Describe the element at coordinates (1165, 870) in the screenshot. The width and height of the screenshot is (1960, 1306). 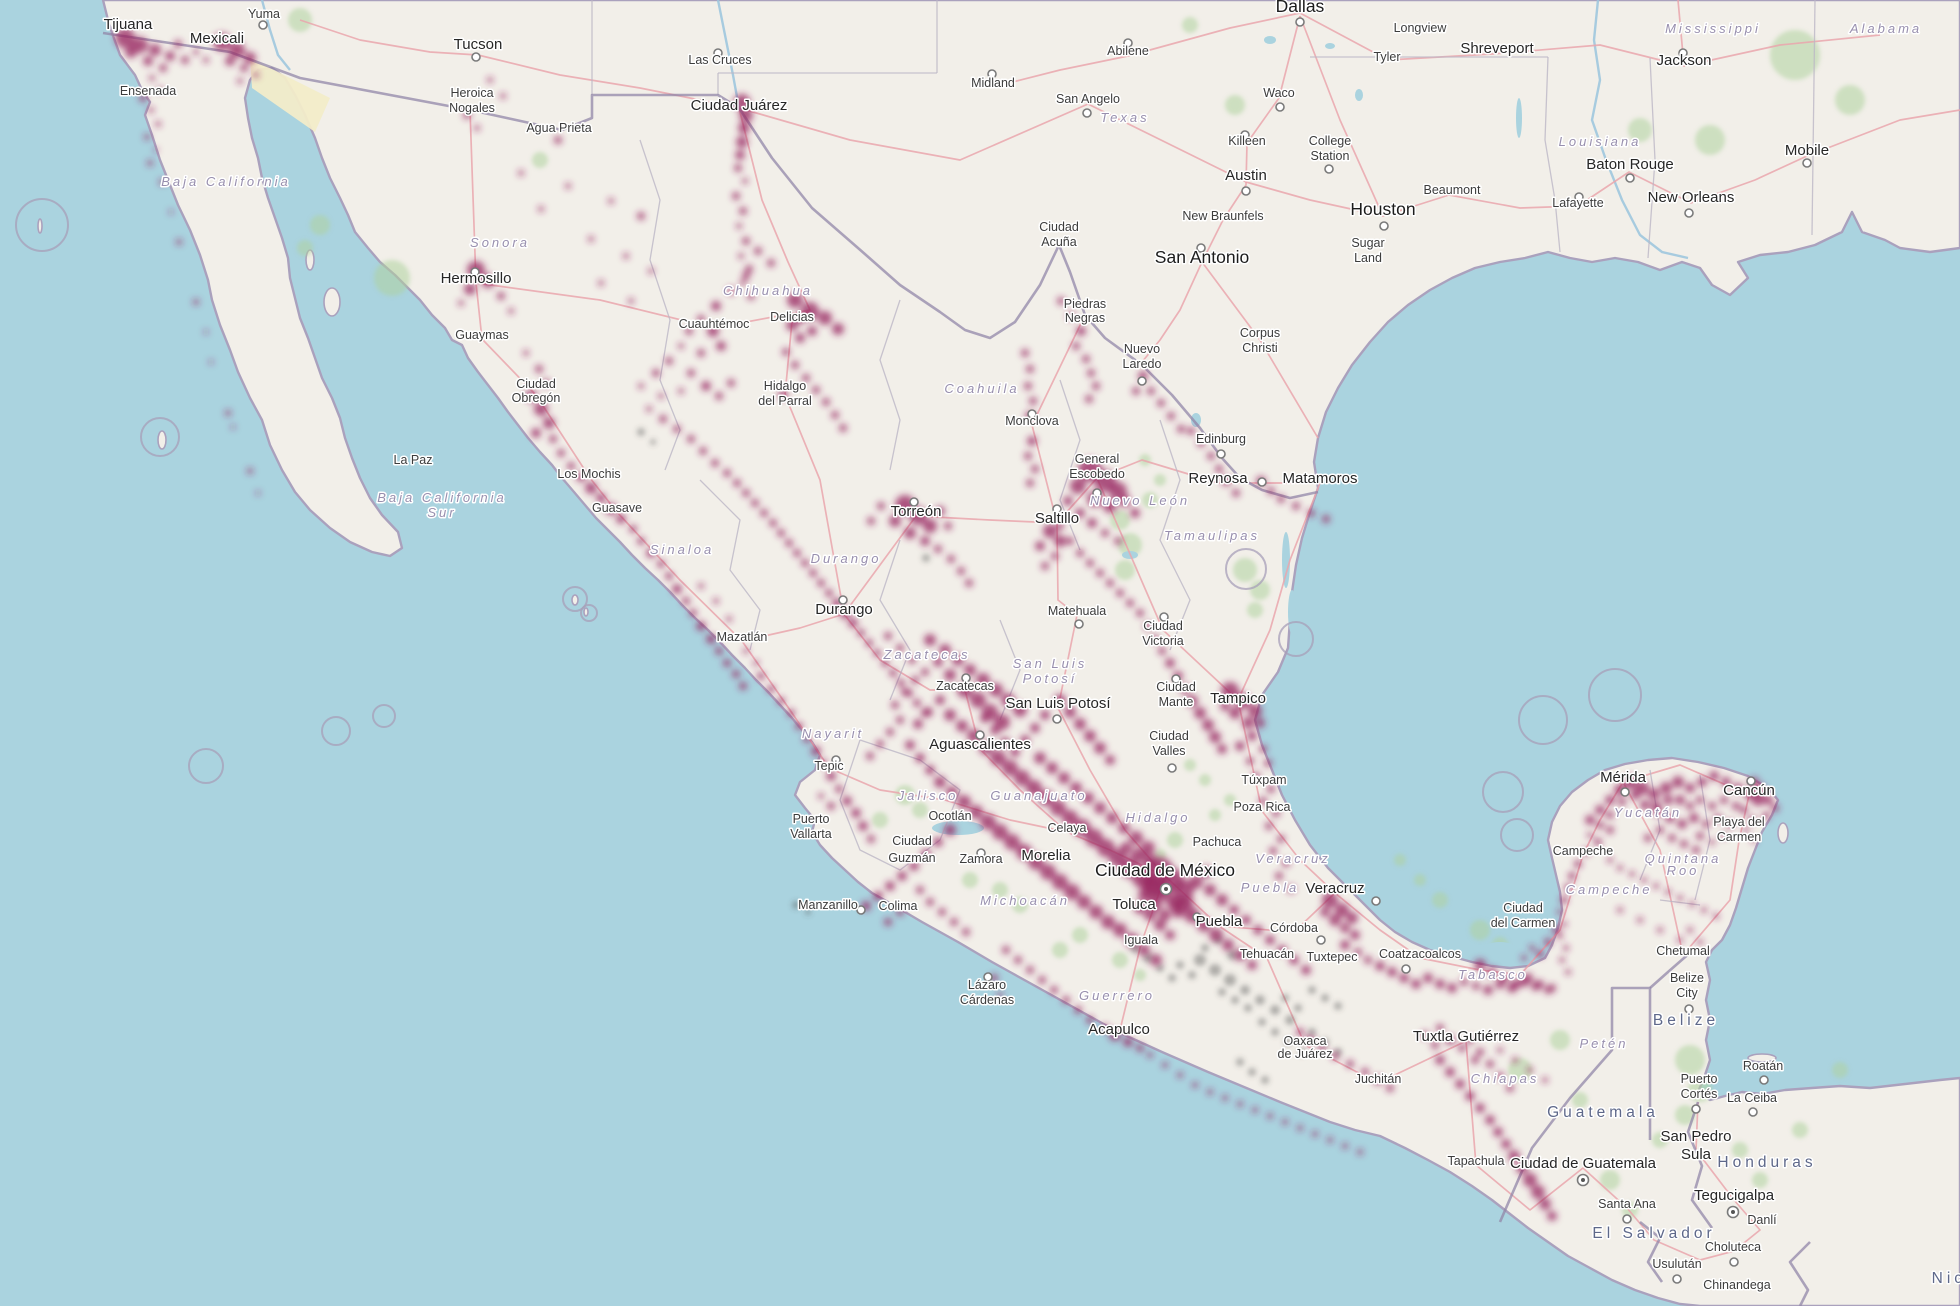
I see `place-label: Ciudad de México` at that location.